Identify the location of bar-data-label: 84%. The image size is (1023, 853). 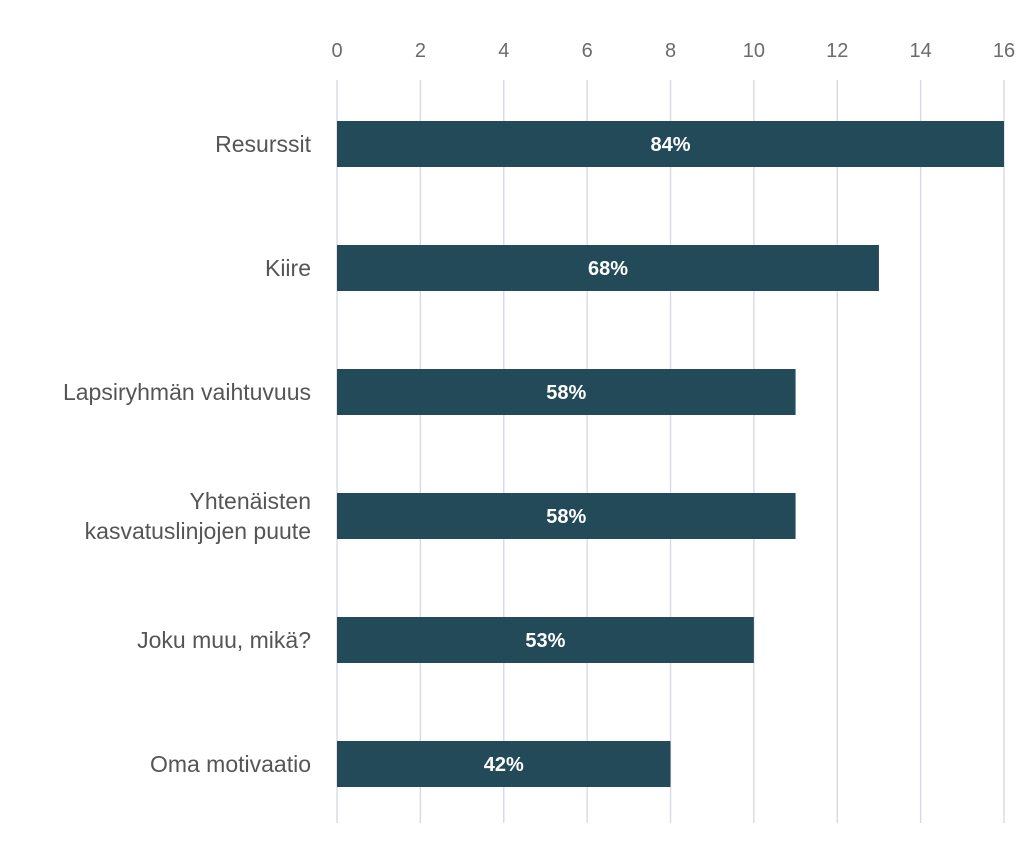
(670, 145).